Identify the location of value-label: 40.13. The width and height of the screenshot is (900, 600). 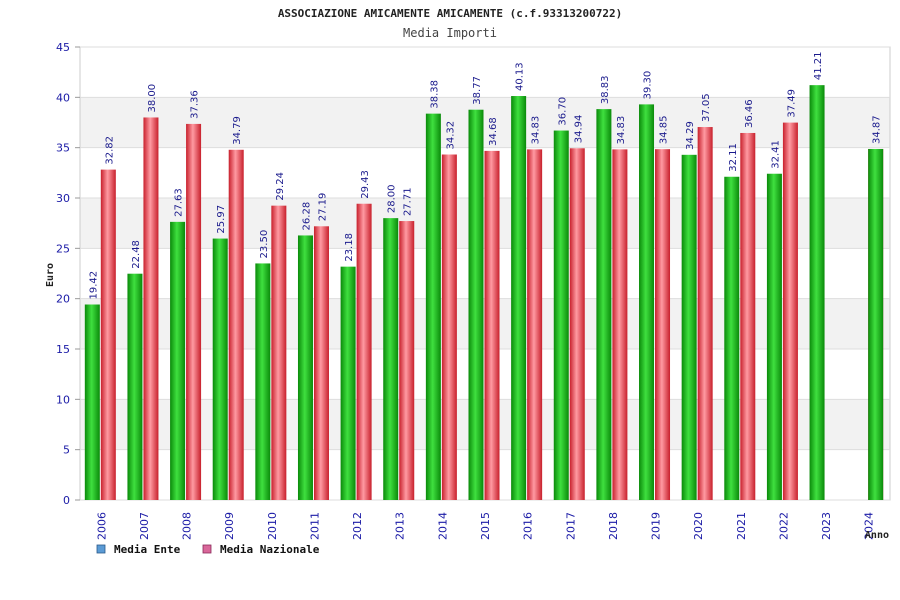
(520, 76).